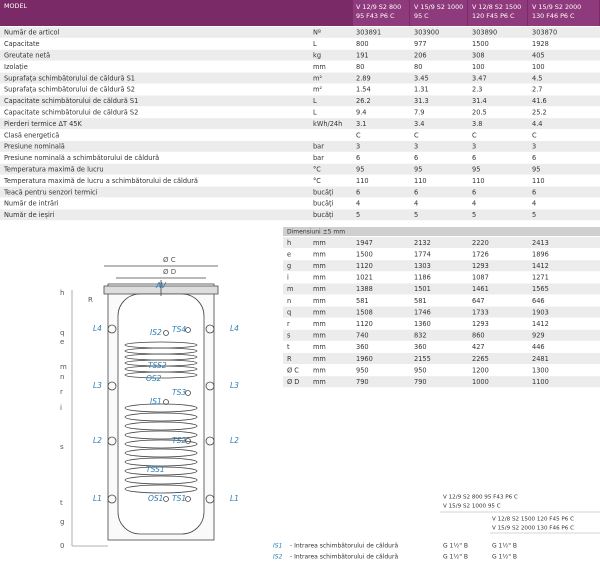 The width and height of the screenshot is (600, 564). Describe the element at coordinates (441, 231) in the screenshot. I see `dim-header` at that location.